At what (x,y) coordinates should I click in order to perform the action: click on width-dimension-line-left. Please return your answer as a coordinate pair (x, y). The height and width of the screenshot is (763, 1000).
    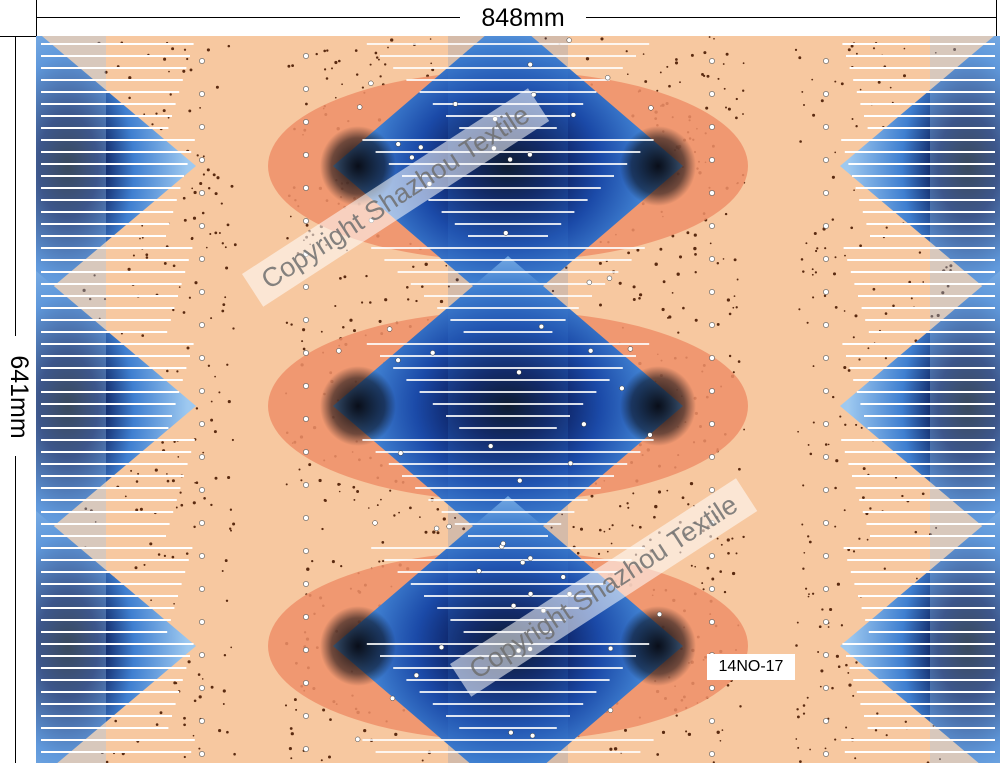
    Looking at the image, I should click on (248, 17).